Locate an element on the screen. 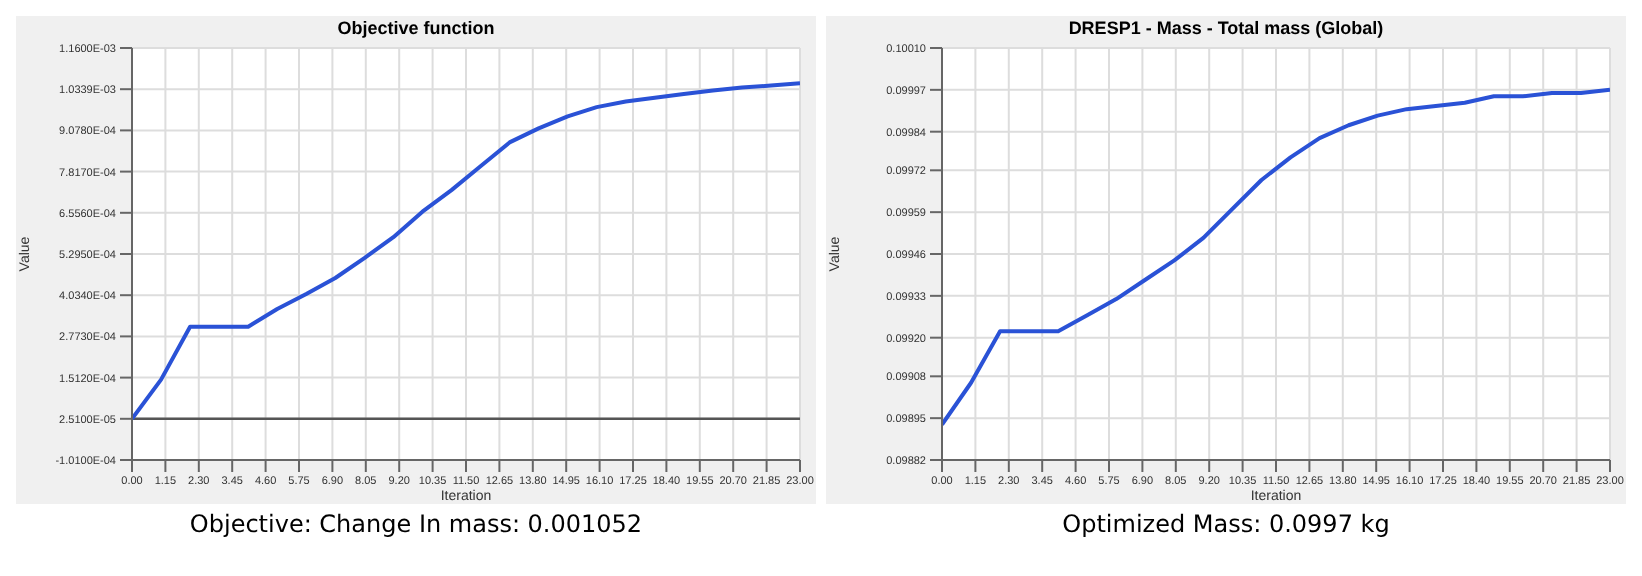 The height and width of the screenshot is (576, 1642). text: Objective: Change In mass: 0.001052 is located at coordinates (416, 524).